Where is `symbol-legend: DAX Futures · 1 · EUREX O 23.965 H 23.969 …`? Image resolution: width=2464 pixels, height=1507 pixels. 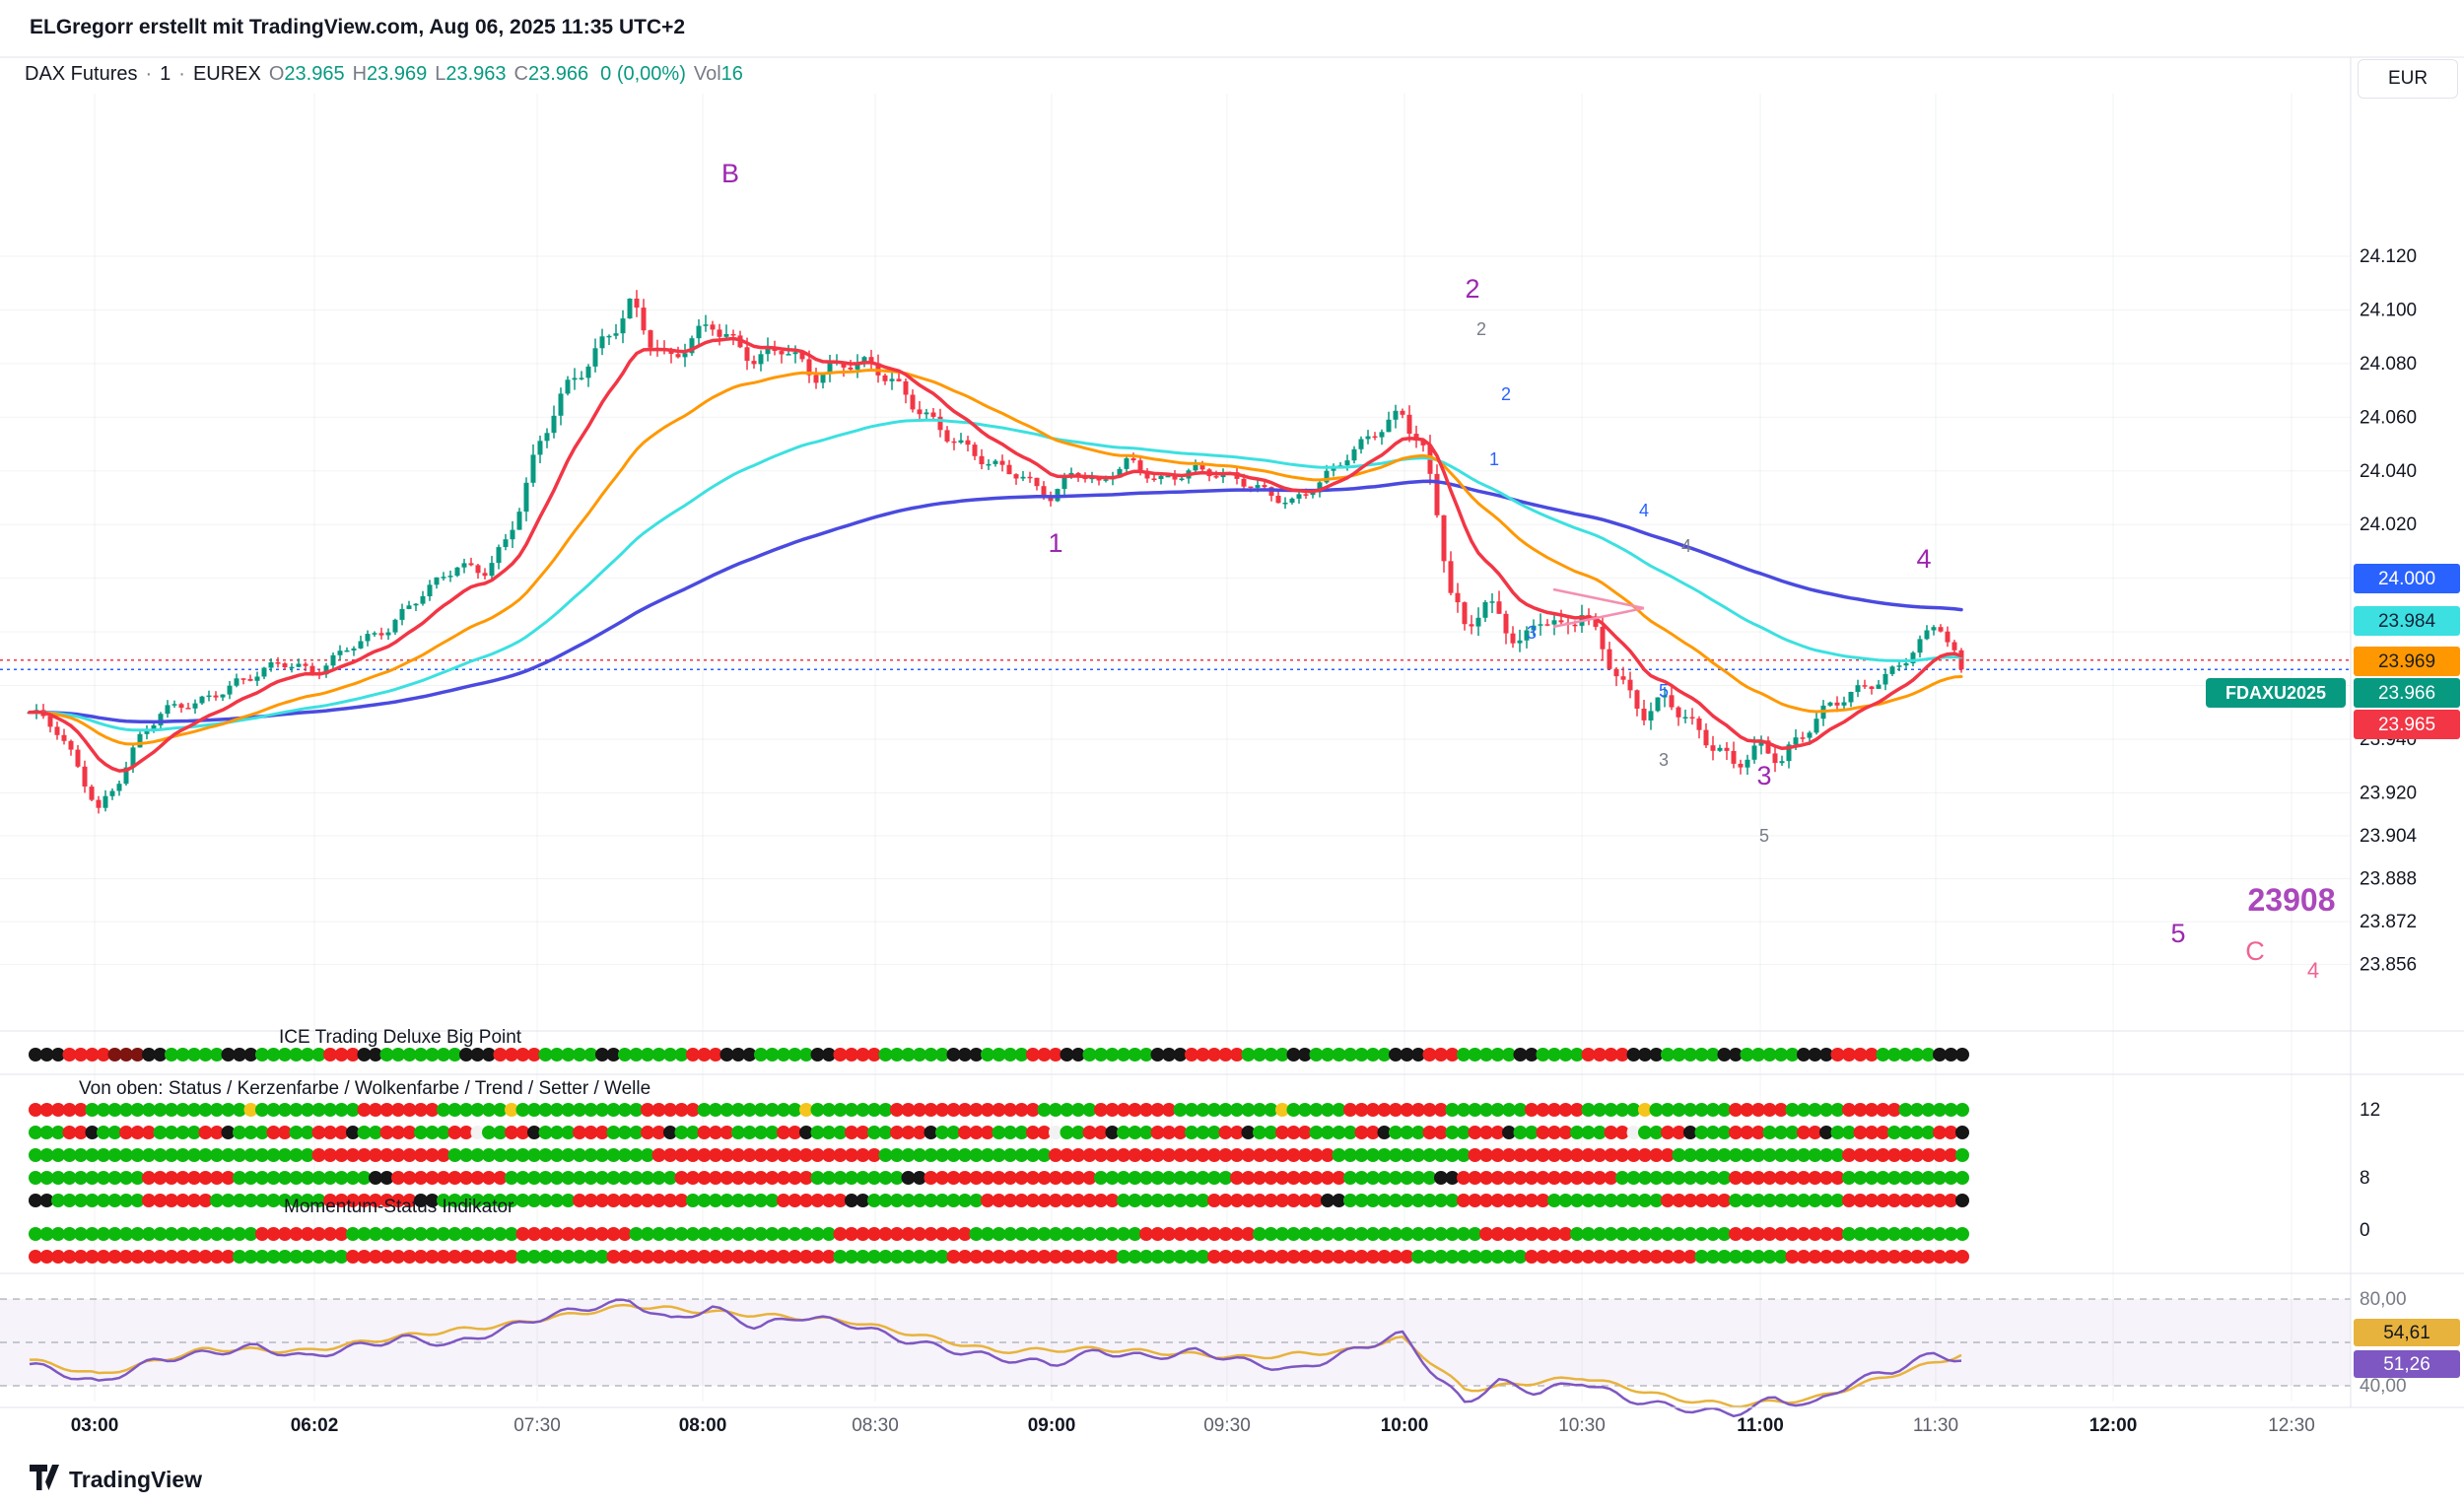 symbol-legend: DAX Futures · 1 · EUREX O 23.965 H 23.969 … is located at coordinates (384, 74).